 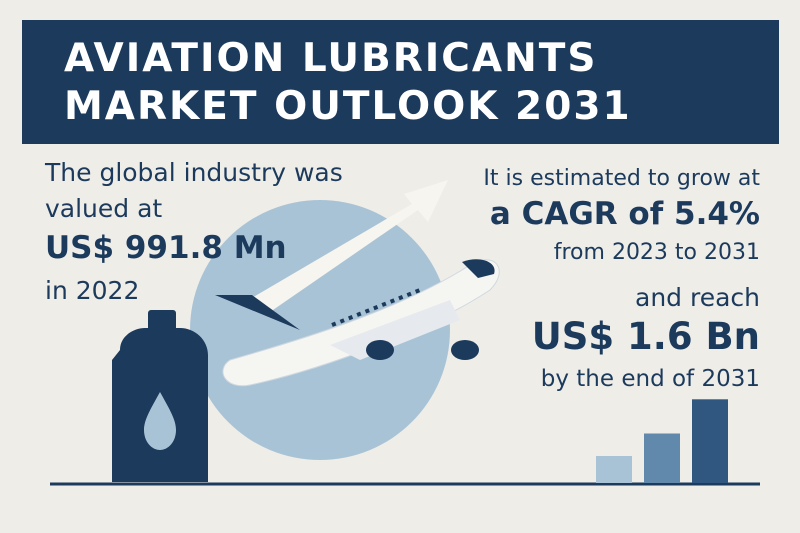 I want to click on reach-label: and reach, so click(x=697, y=297).